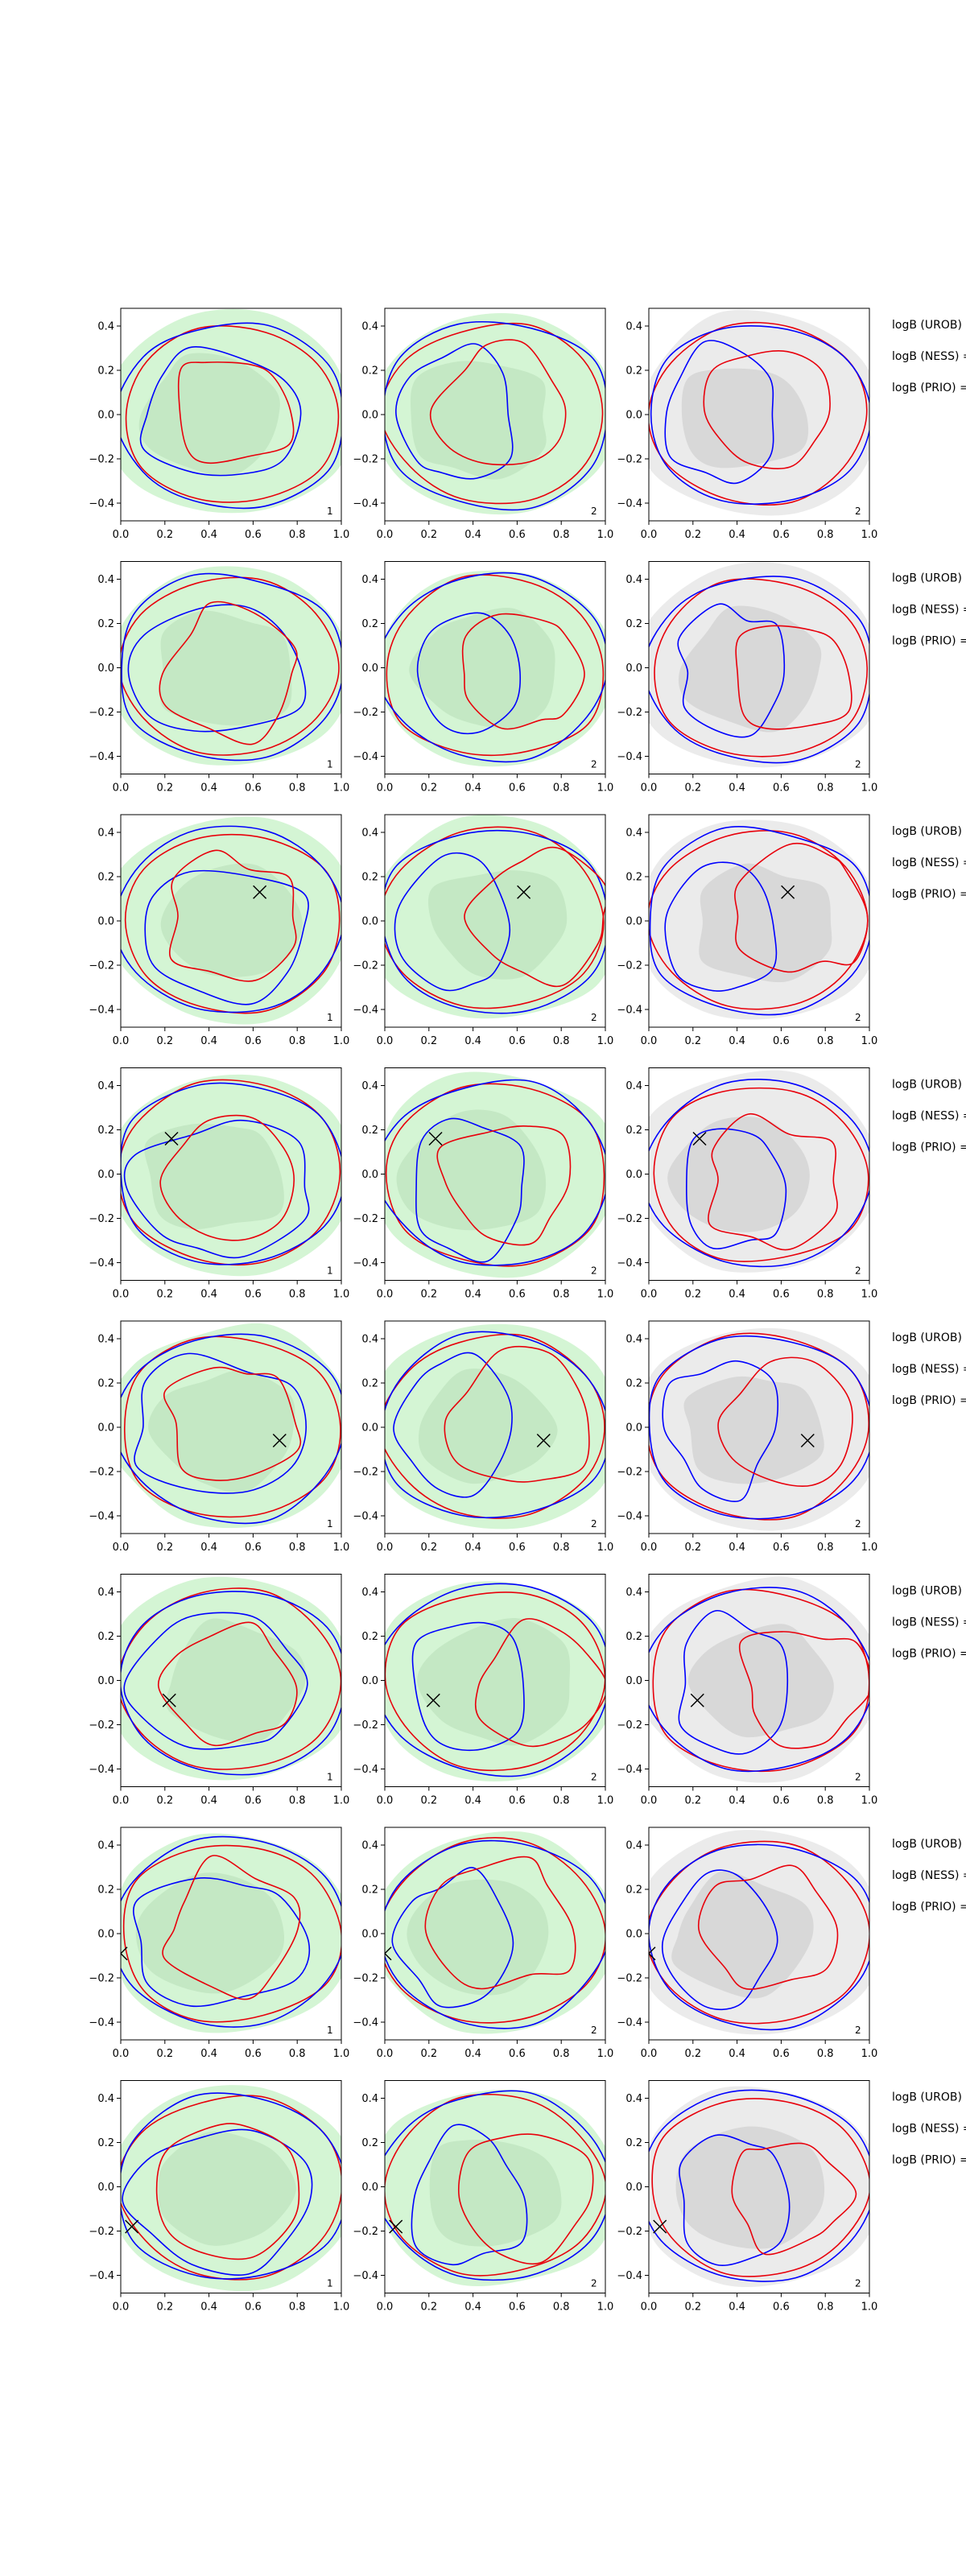 This screenshot has width=966, height=2576. I want to click on panel-r2-c2: 2 0.0 0.2 0.4 0.6 0.8 1.0 0.4 0.2 0.0 −0.2 −0.4, so click(483, 678).